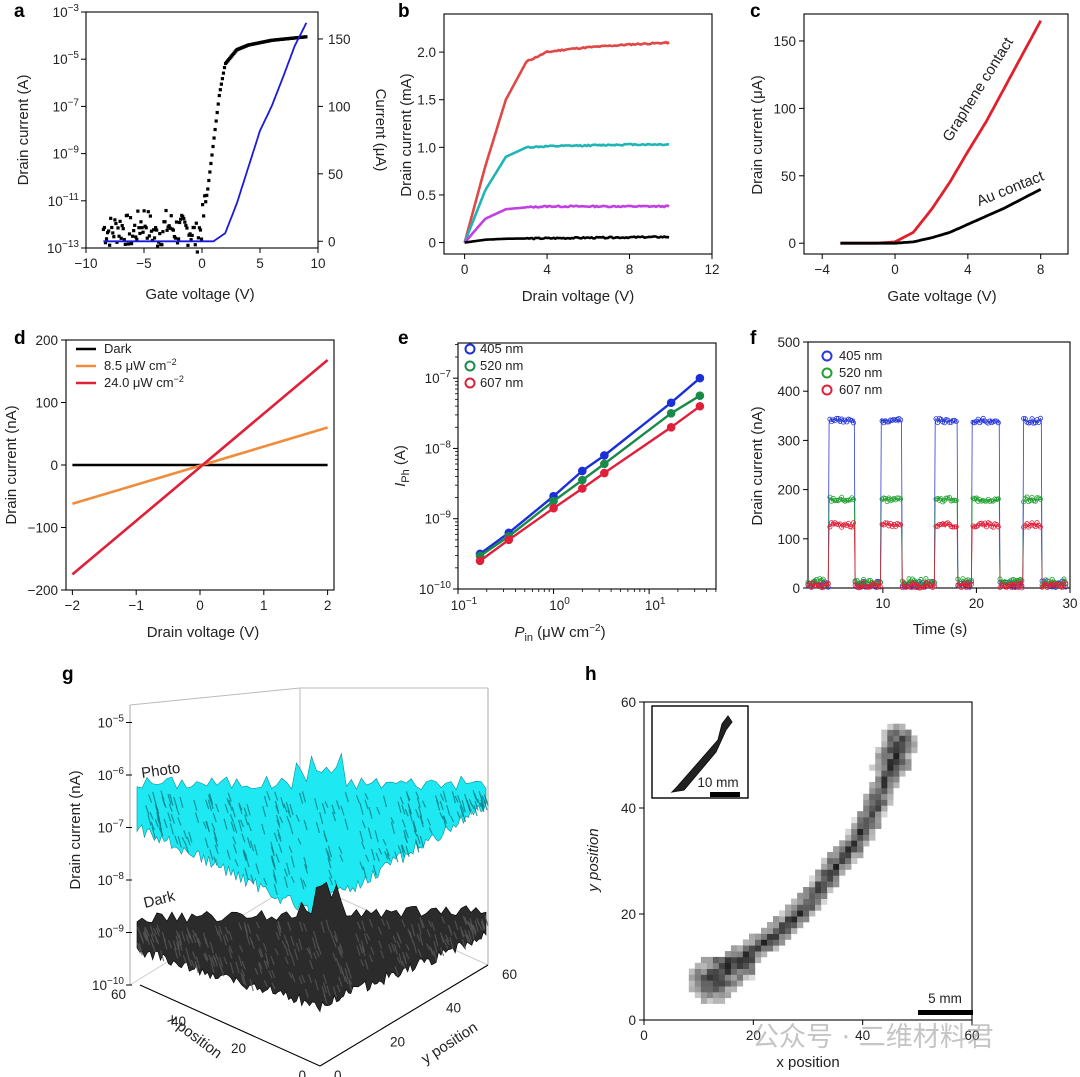 The image size is (1080, 1077). What do you see at coordinates (860, 389) in the screenshot?
I see `legend-label: 607 nm` at bounding box center [860, 389].